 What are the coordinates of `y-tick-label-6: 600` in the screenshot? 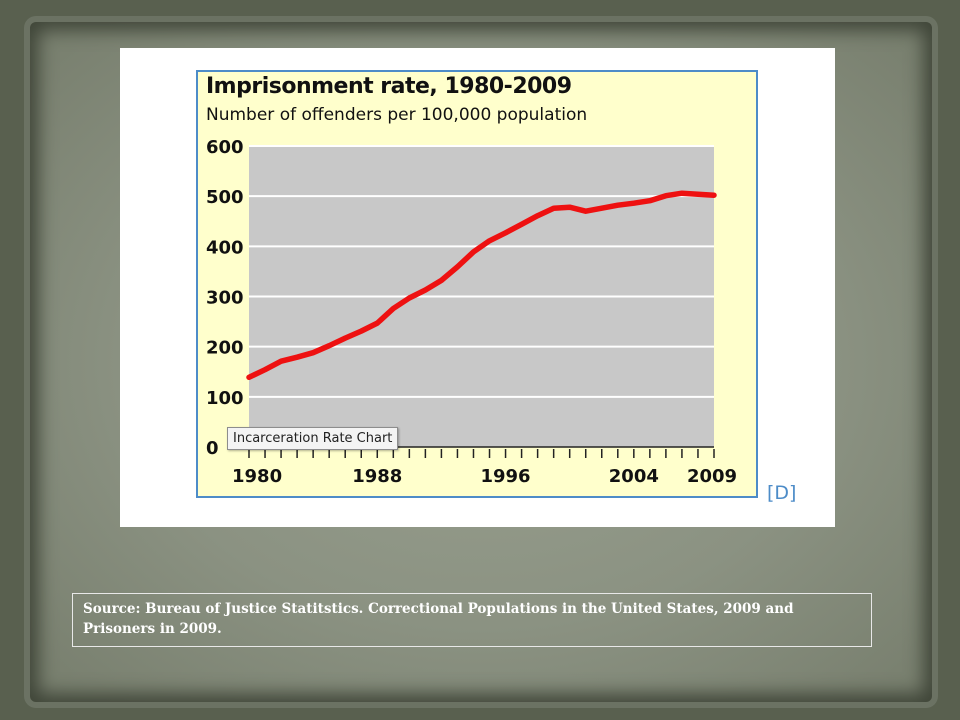 It's located at (225, 147).